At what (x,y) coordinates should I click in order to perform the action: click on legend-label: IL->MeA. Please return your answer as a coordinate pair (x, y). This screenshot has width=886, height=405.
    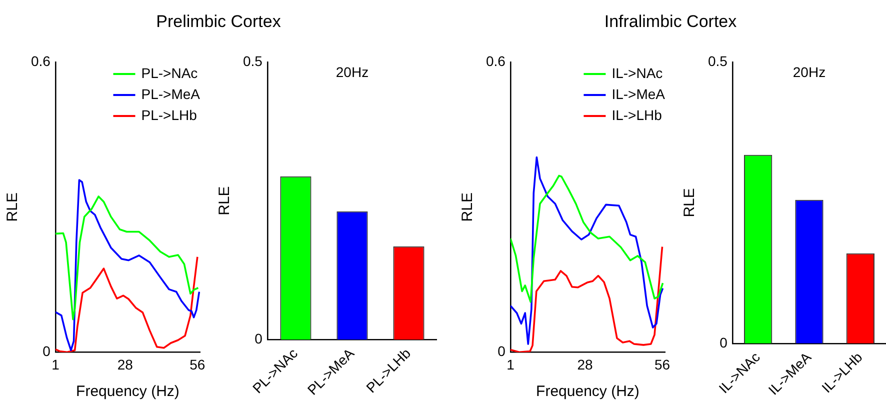
    Looking at the image, I should click on (639, 94).